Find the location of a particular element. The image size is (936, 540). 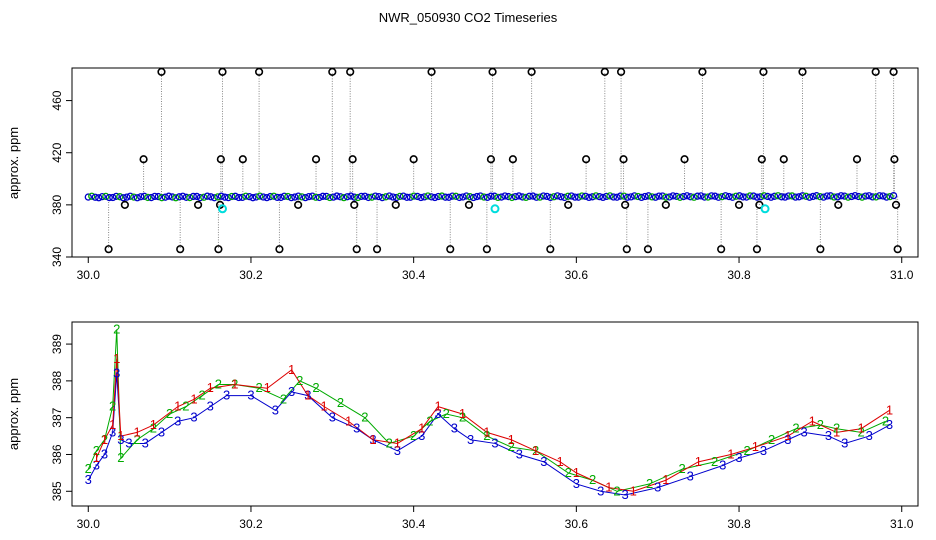

bottom-x-tick-label: 31.0 is located at coordinates (902, 524).